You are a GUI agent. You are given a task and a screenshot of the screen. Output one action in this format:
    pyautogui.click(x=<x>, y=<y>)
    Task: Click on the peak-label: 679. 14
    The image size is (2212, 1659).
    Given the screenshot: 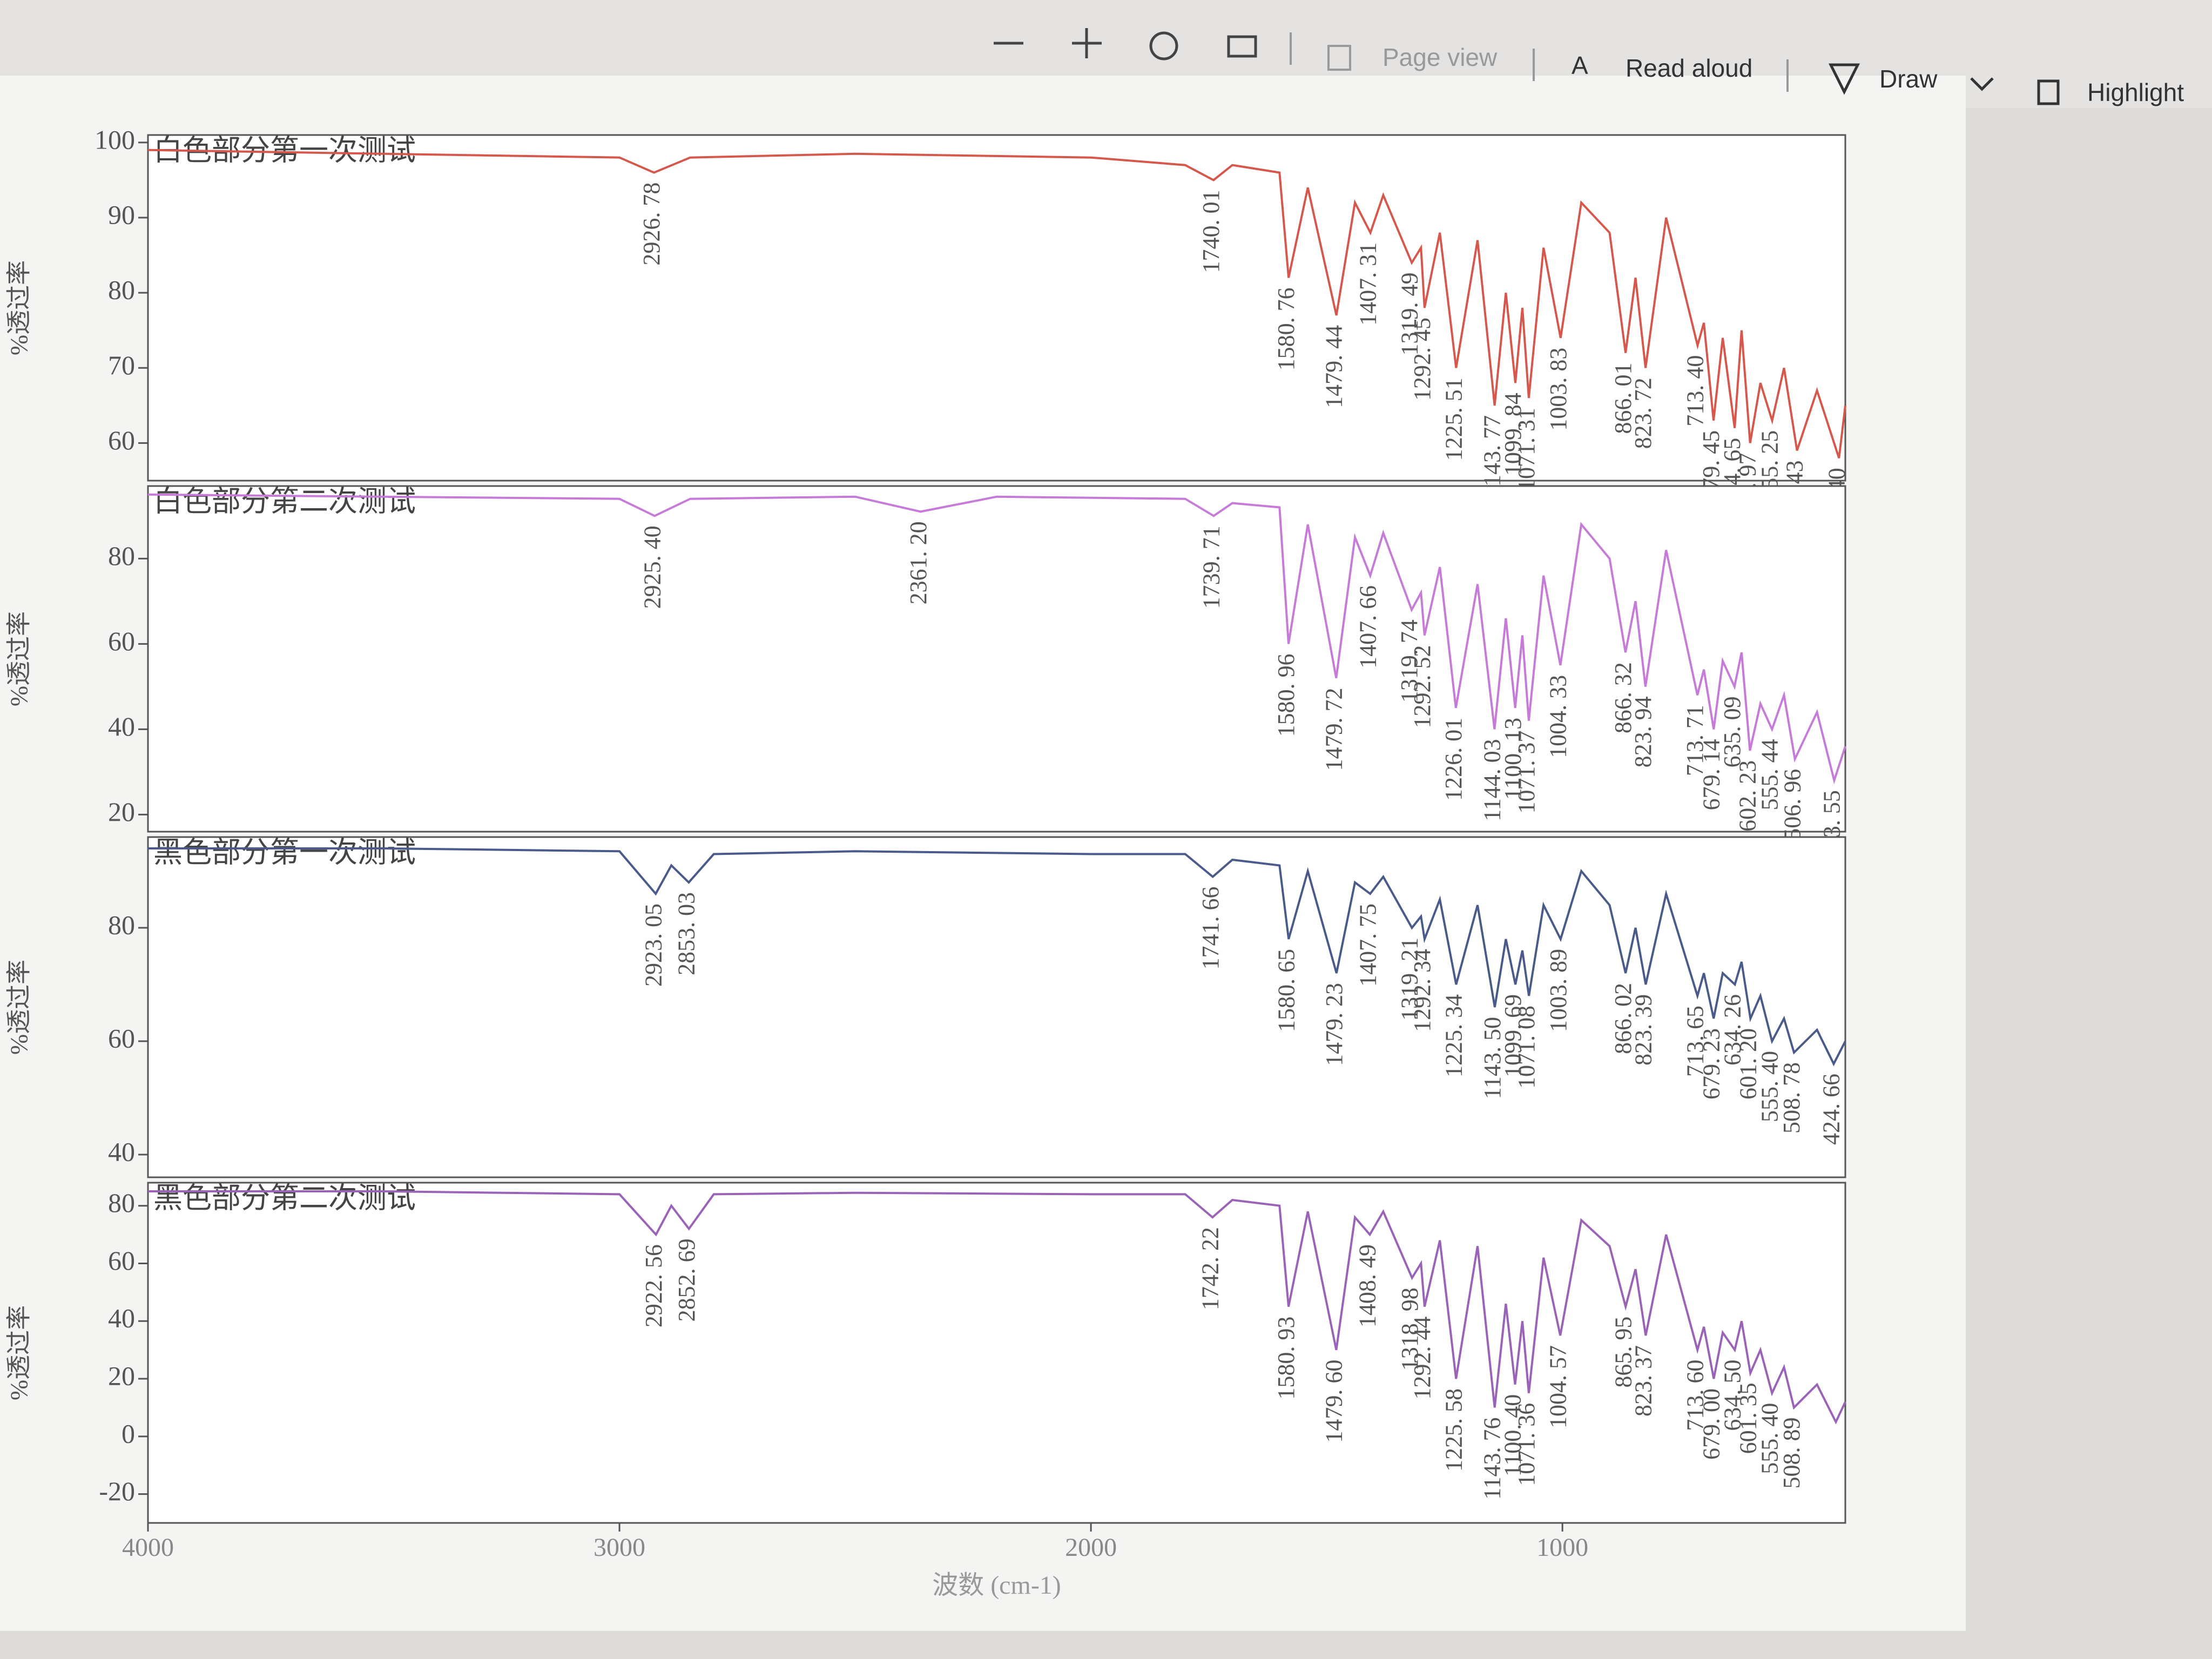 What is the action you would take?
    pyautogui.click(x=1711, y=774)
    